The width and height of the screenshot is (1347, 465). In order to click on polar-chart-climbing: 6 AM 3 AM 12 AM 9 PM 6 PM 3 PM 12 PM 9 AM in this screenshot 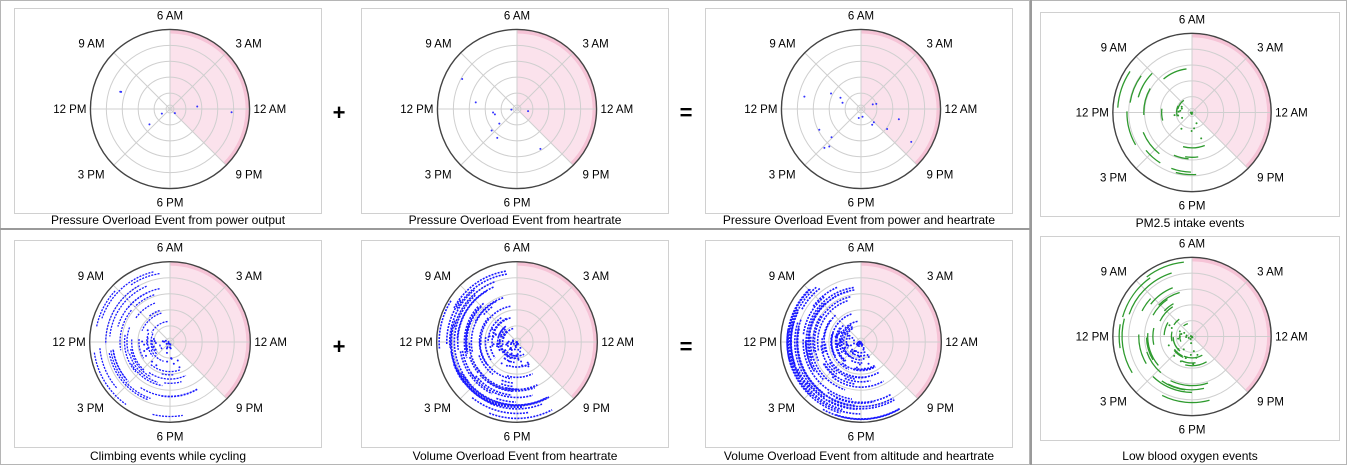, I will do `click(168, 344)`.